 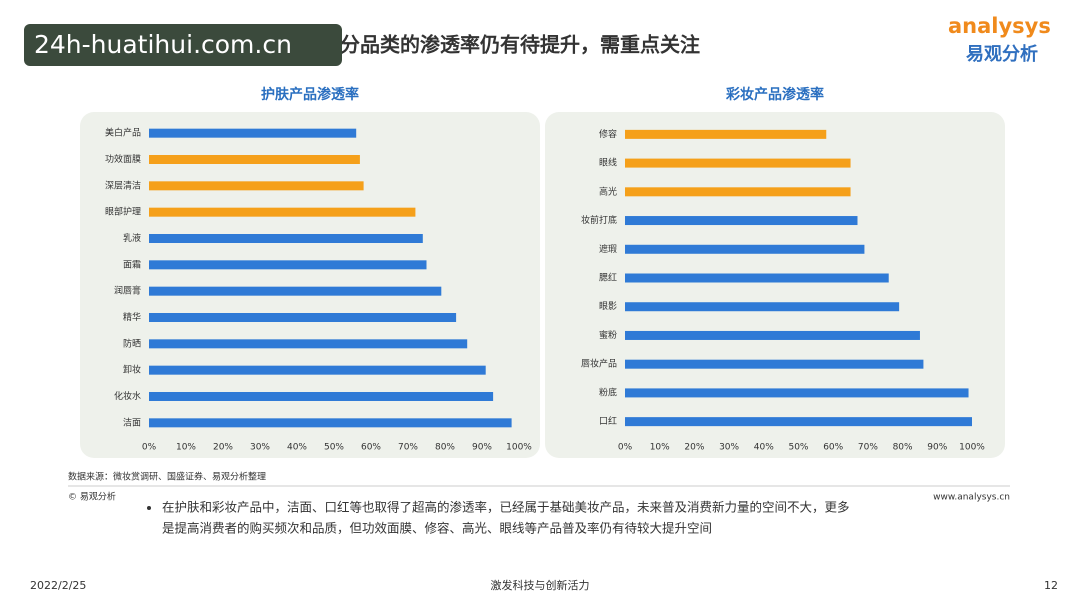 I want to click on footer-date: 2022/2/25, so click(x=58, y=585).